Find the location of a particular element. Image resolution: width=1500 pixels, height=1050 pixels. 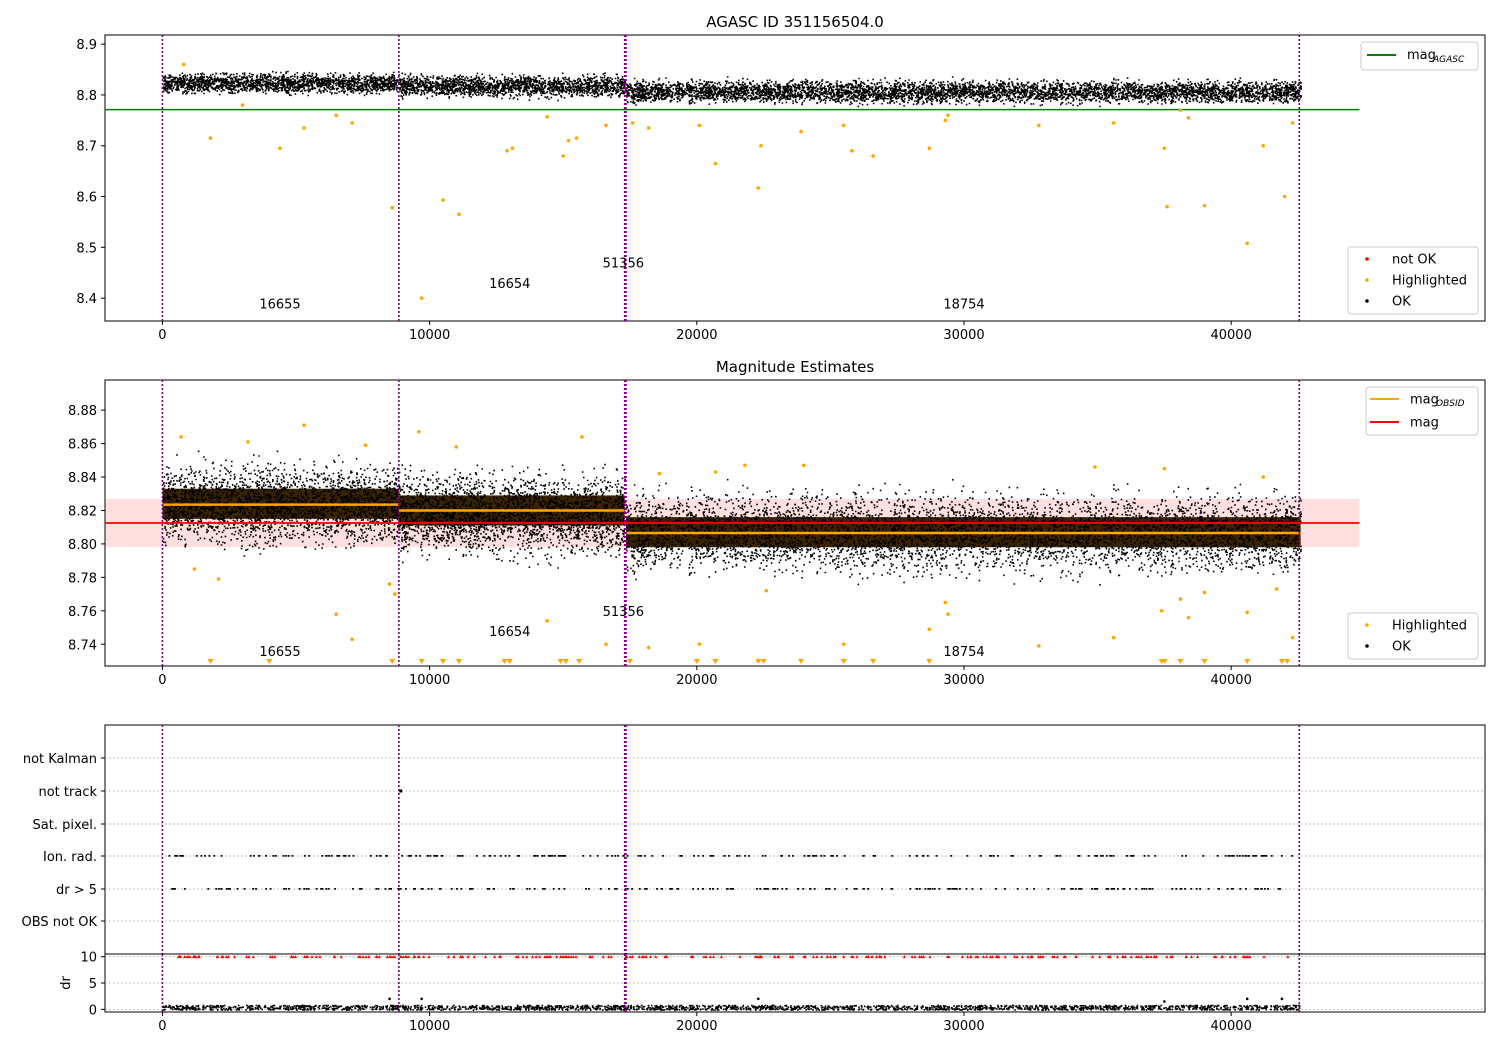

legend-label-highlighted: Highlighted is located at coordinates (1429, 626).